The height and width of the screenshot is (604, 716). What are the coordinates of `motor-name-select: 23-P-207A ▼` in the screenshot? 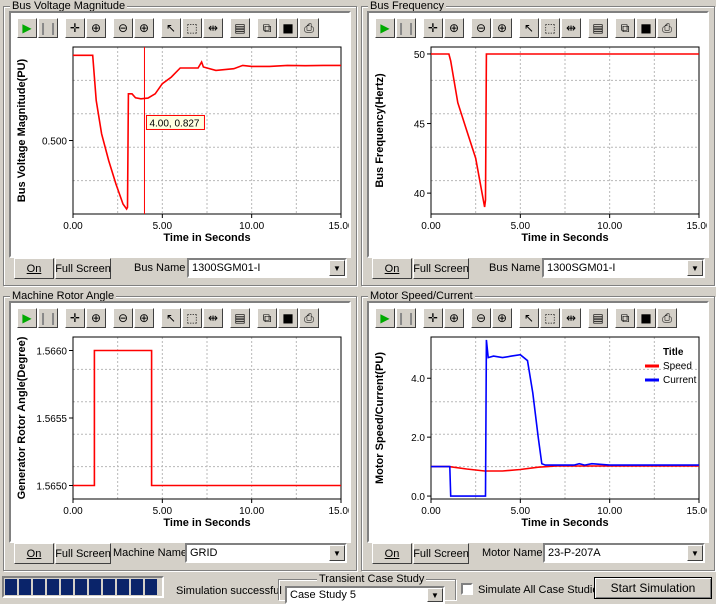 It's located at (624, 553).